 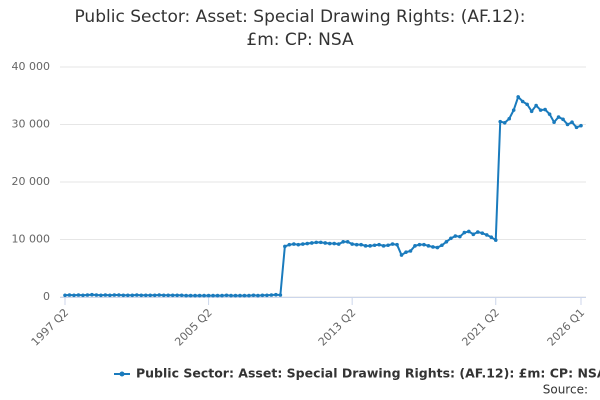 I want to click on x-tick-label: 2021 Q2, so click(x=480, y=327).